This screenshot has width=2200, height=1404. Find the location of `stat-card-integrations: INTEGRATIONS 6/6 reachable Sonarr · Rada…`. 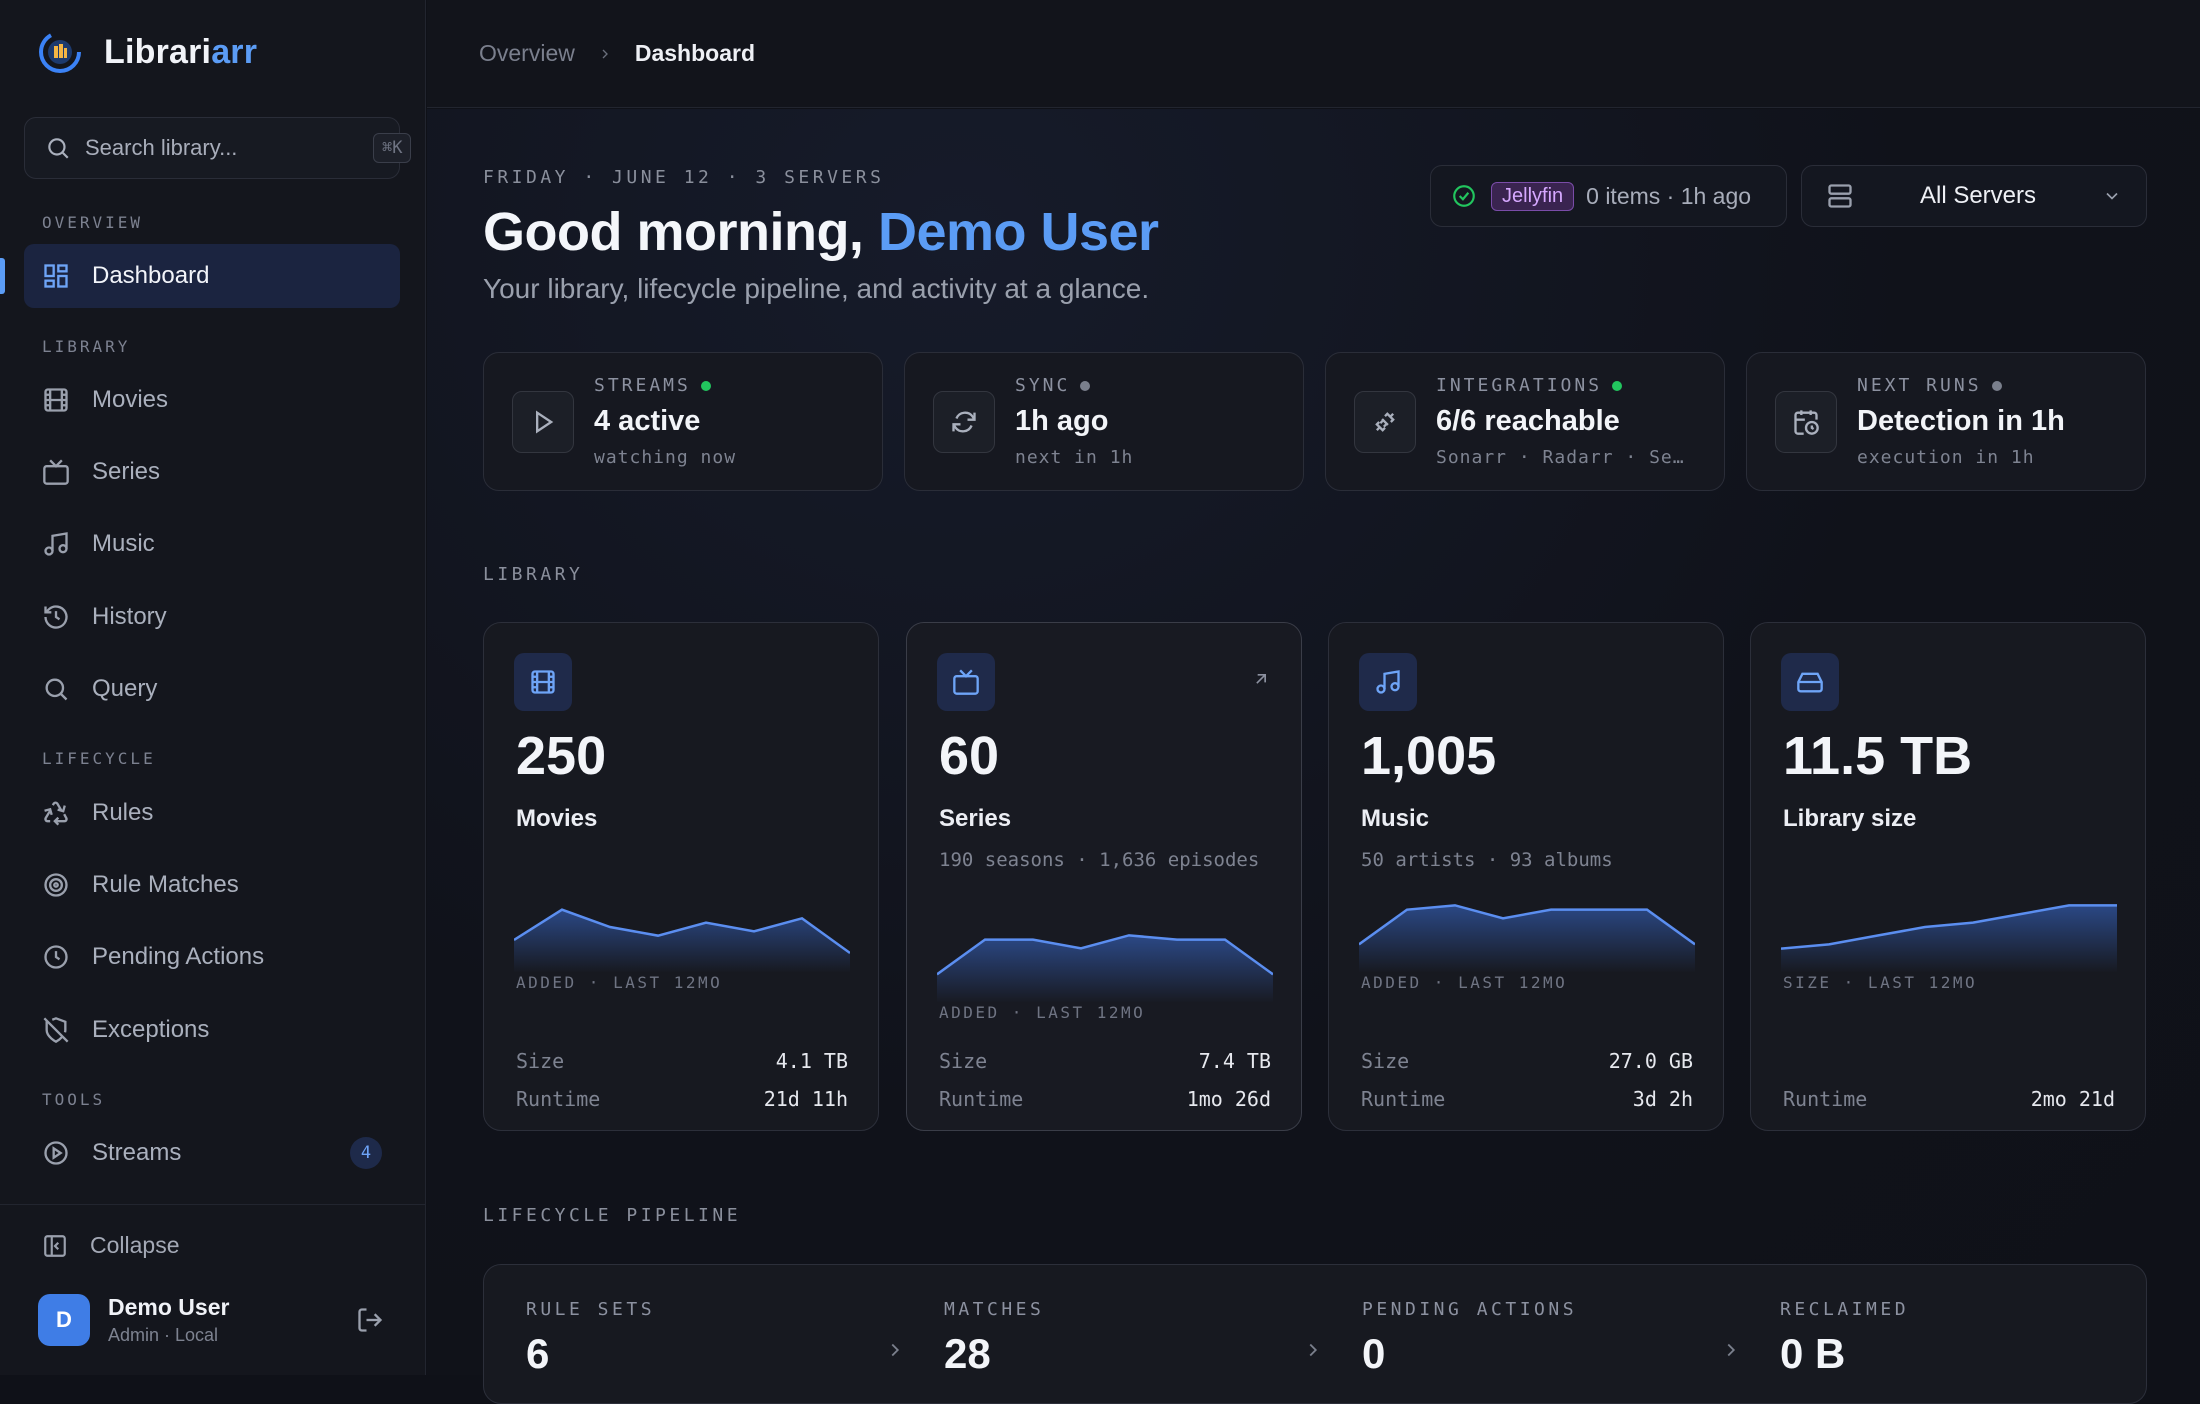

stat-card-integrations: INTEGRATIONS 6/6 reachable Sonarr · Rada… is located at coordinates (1525, 421).